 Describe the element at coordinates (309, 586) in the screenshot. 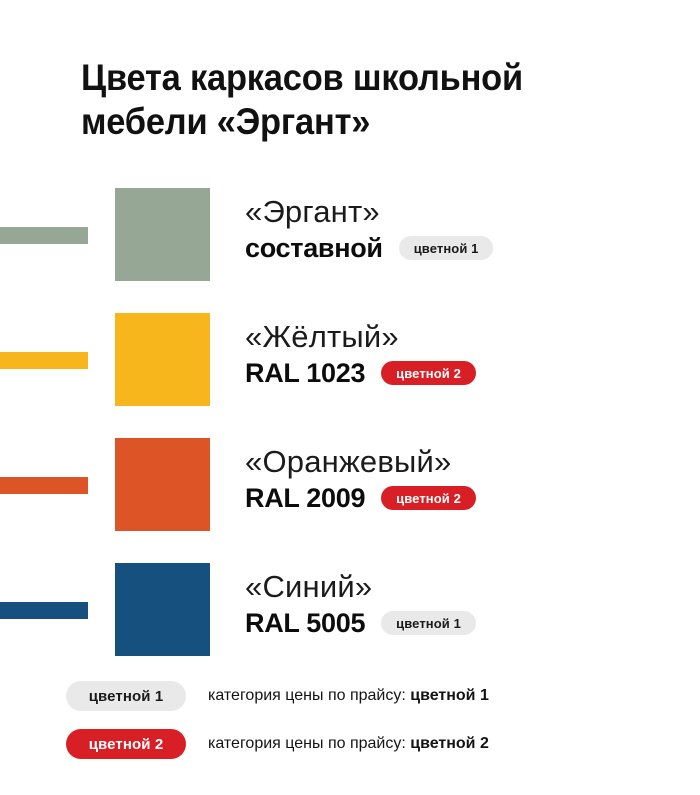

I see `color-name: «Синий»` at that location.